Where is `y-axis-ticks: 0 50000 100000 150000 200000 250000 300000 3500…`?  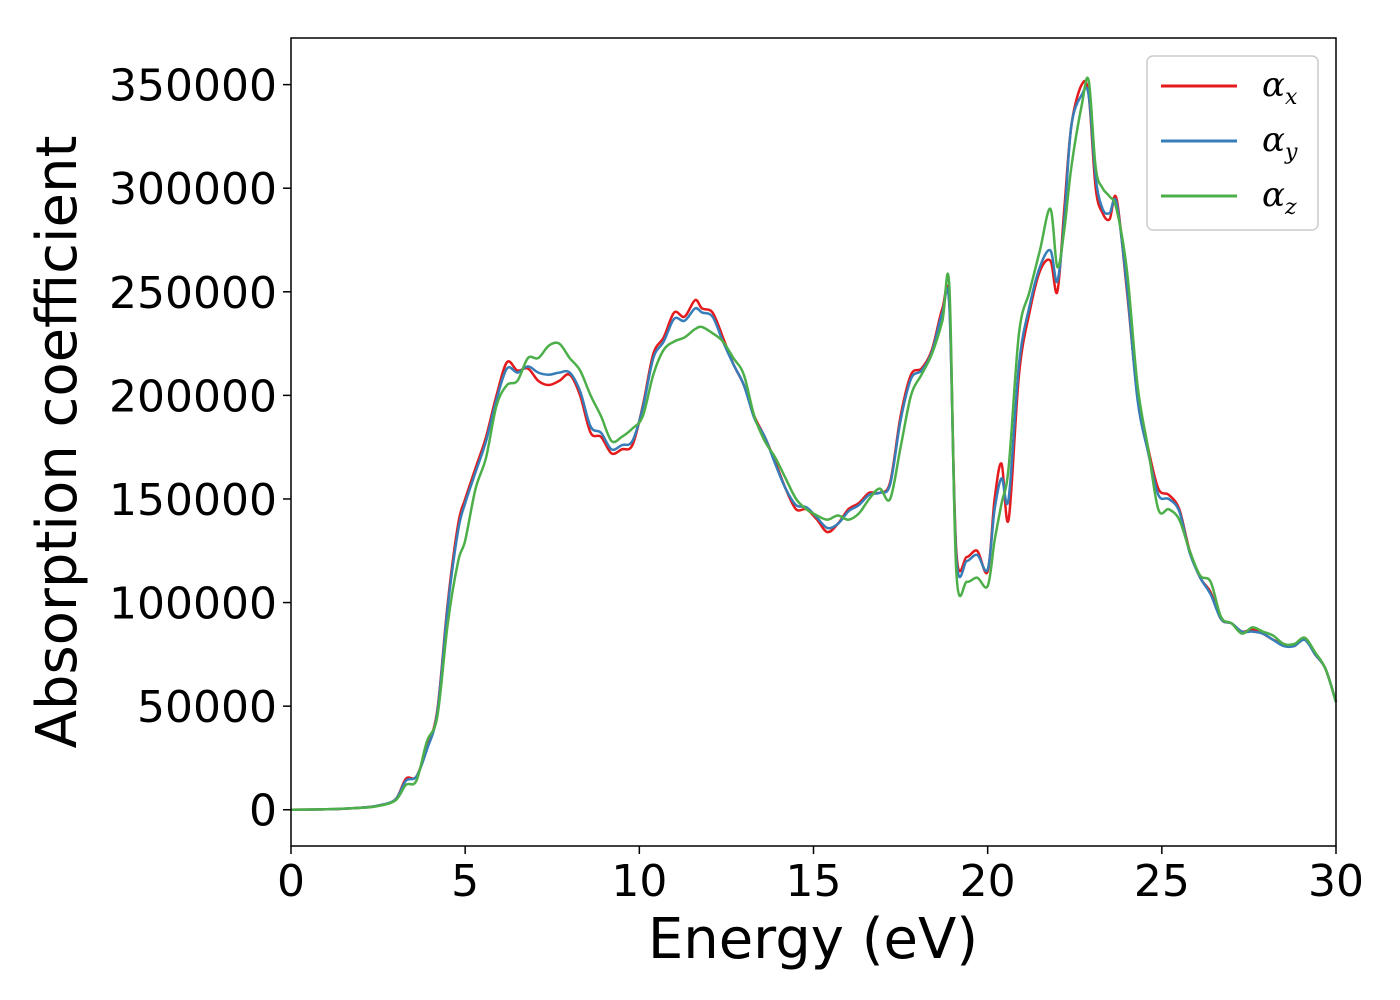
y-axis-ticks: 0 50000 100000 150000 200000 250000 300000 3500… is located at coordinates (200, 449).